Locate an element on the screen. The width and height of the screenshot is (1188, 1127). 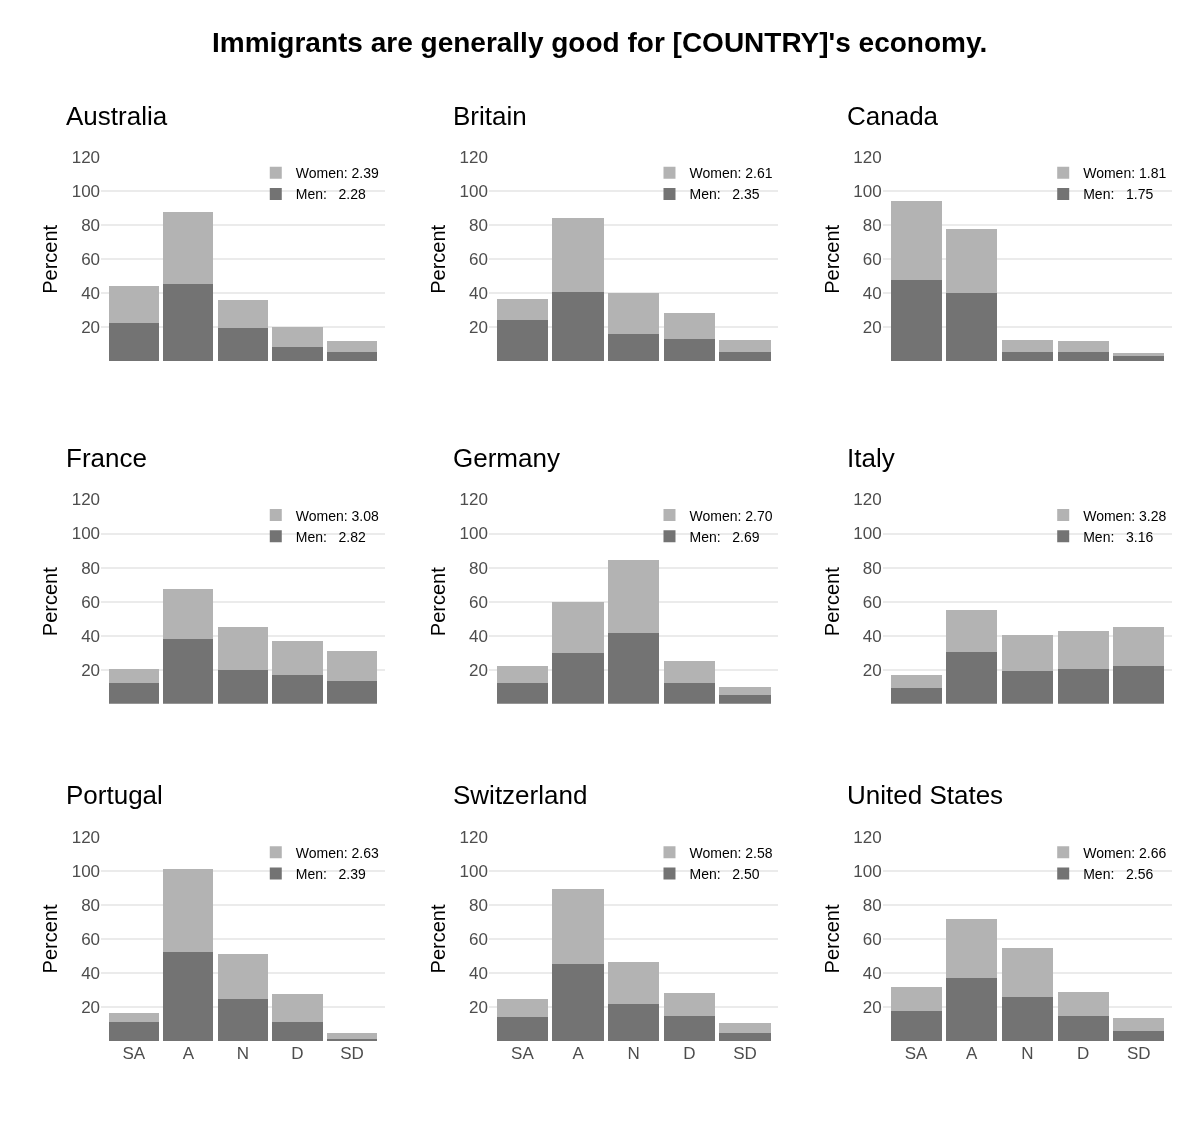
legend-label: Women: 2.66 is located at coordinates (1125, 852).